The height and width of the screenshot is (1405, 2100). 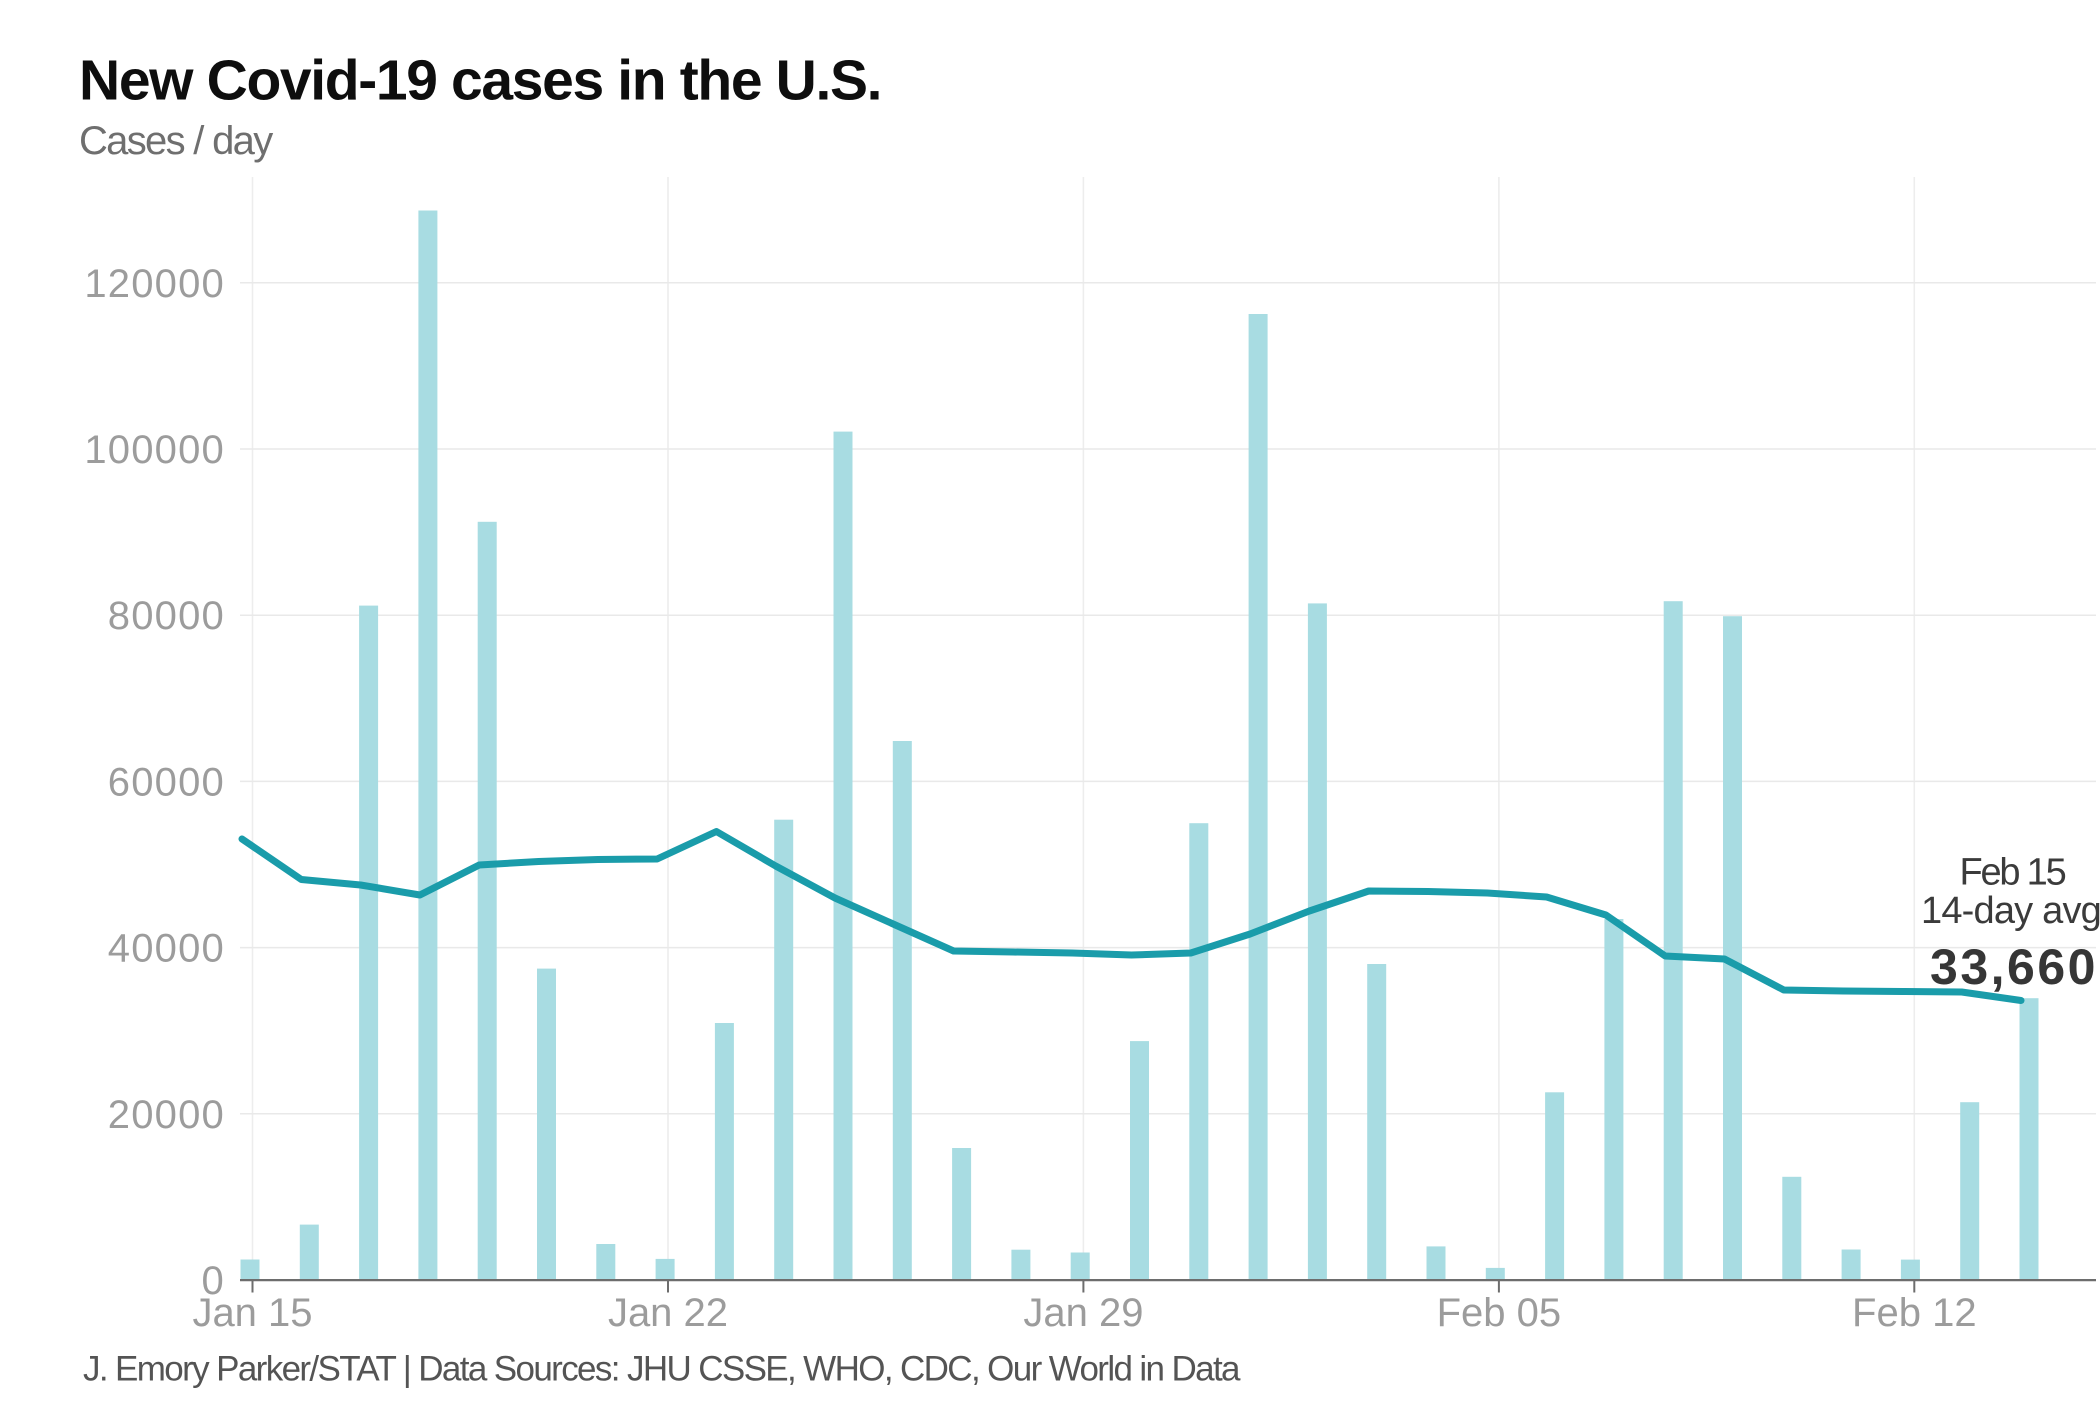 I want to click on svg-text: 33,660, so click(x=2014, y=967).